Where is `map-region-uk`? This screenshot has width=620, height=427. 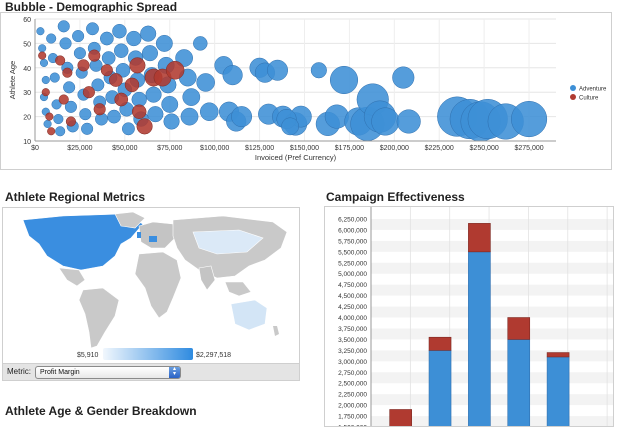
map-region-uk is located at coordinates (139, 235).